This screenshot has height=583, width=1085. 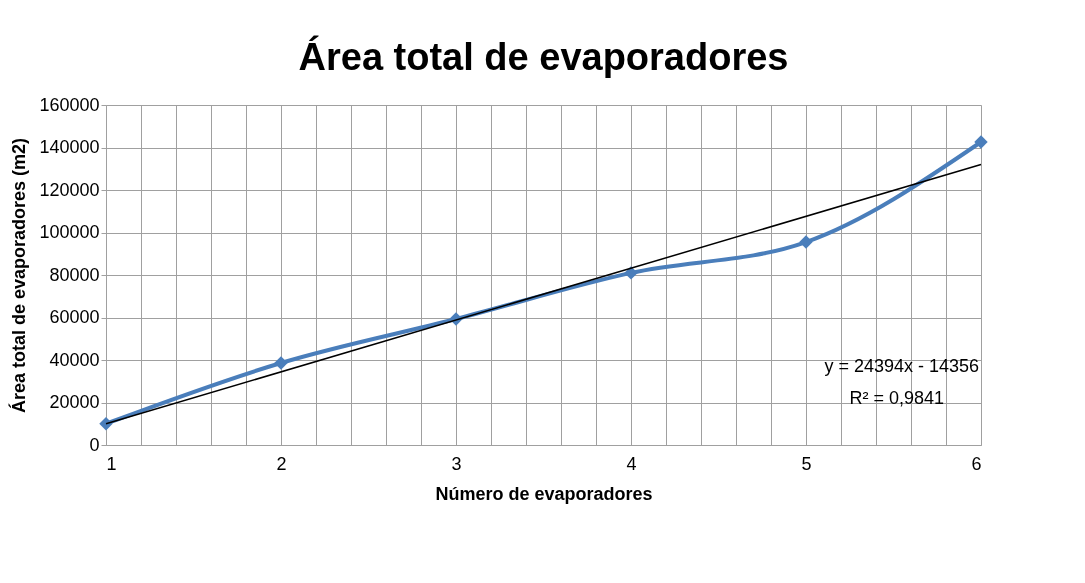 I want to click on y-tick-label: 100000, so click(x=69, y=232).